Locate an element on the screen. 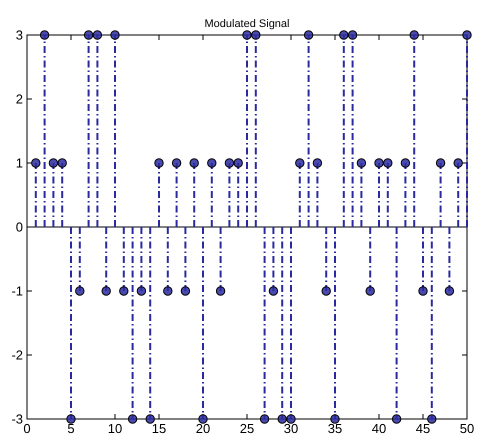 The height and width of the screenshot is (441, 478). x-tick-label: 45 is located at coordinates (423, 428).